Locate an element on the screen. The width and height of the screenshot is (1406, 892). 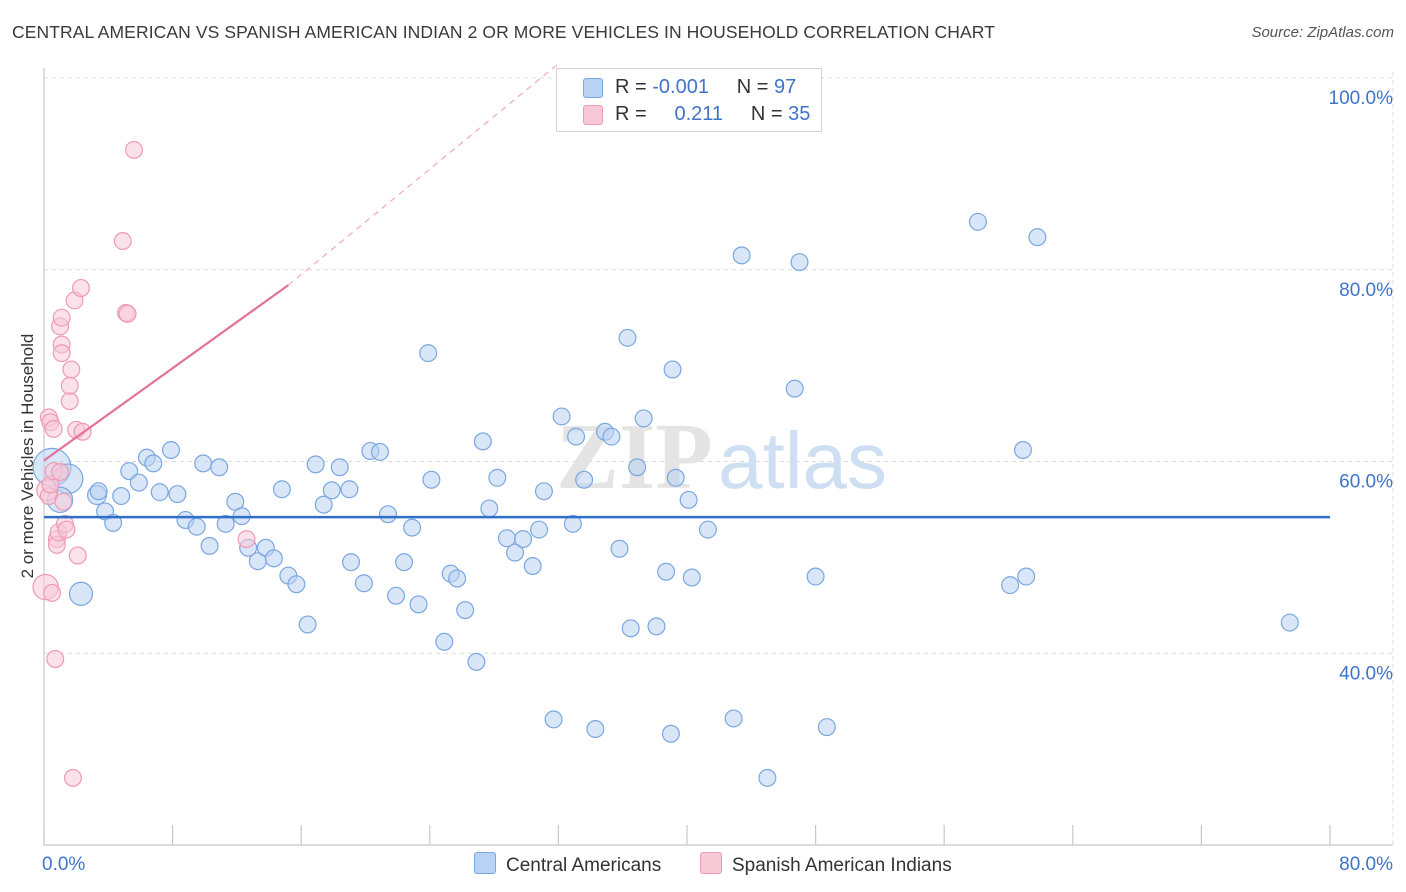
legend-swatch-pink is located at coordinates (593, 115).